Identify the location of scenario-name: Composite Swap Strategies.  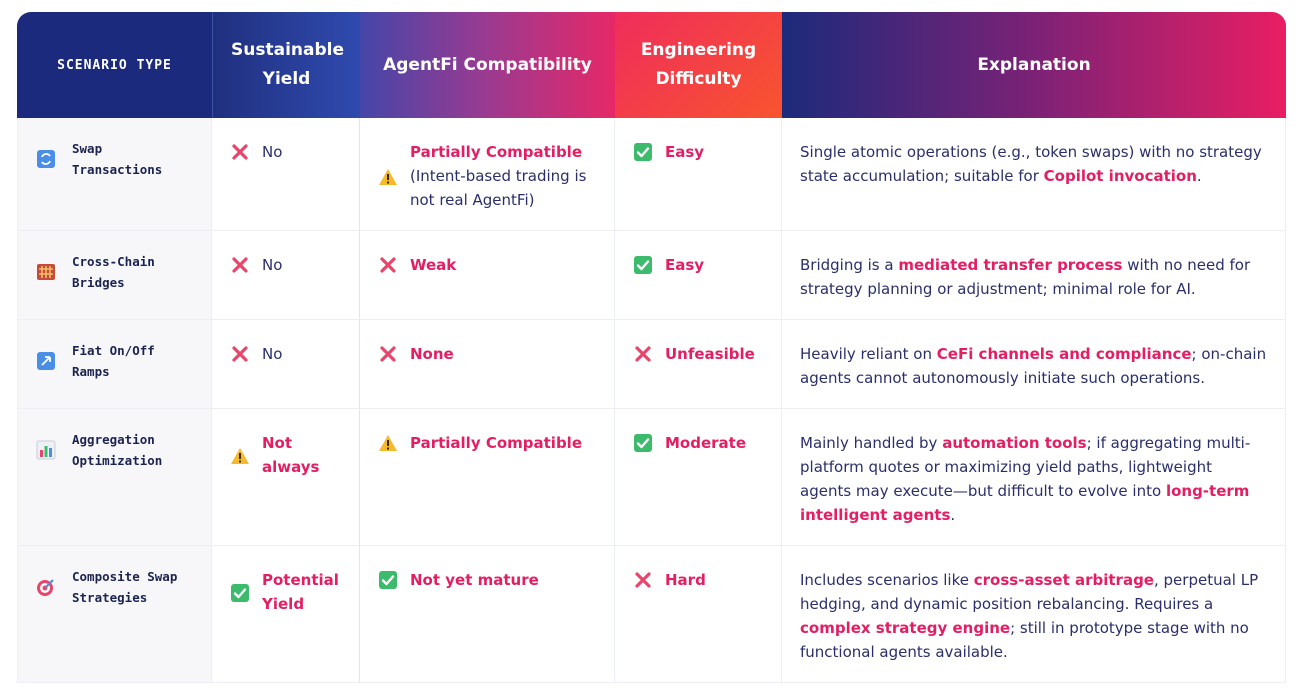
(125, 587).